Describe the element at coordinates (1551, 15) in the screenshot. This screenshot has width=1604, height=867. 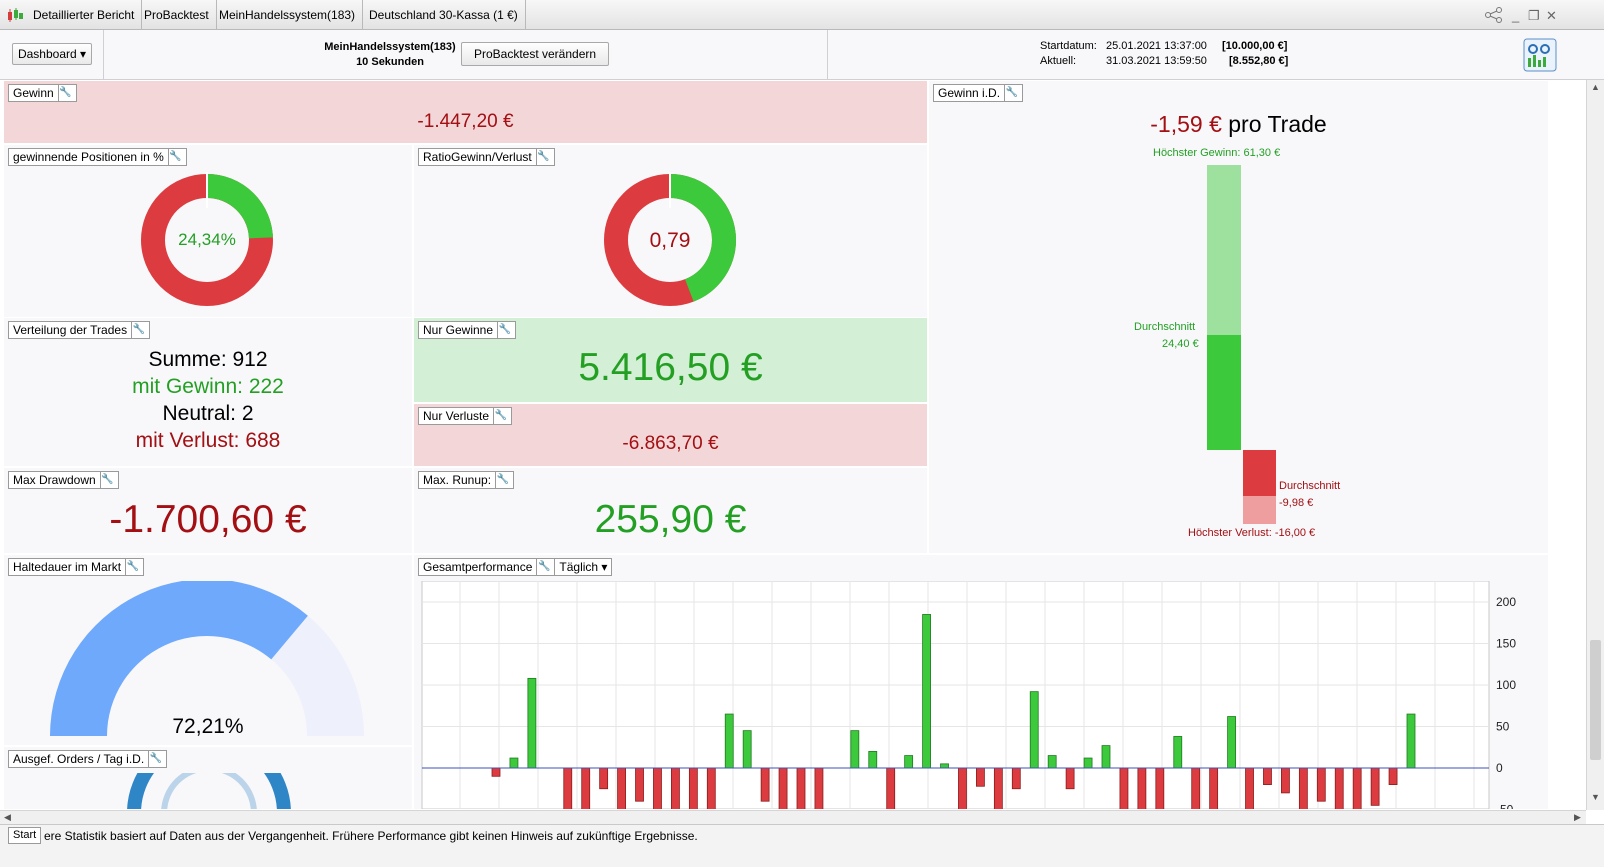
I see `close-icon: ✕` at that location.